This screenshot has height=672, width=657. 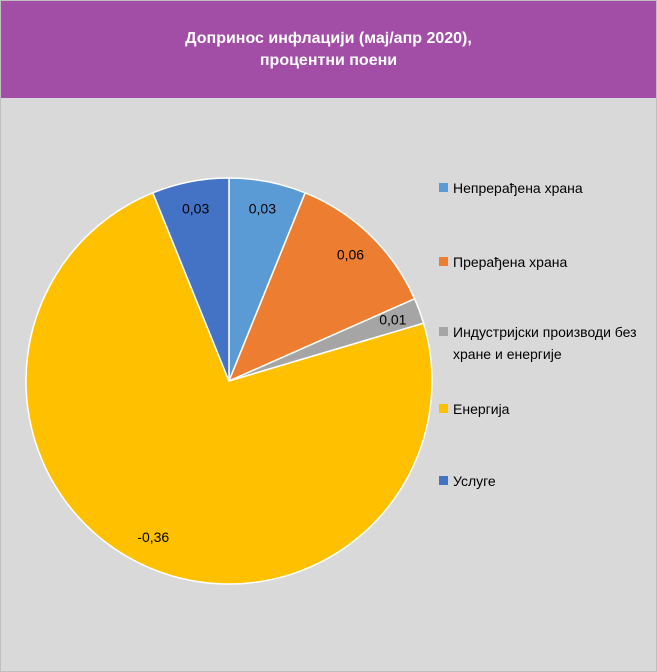 I want to click on data-label: 0,01, so click(x=392, y=319).